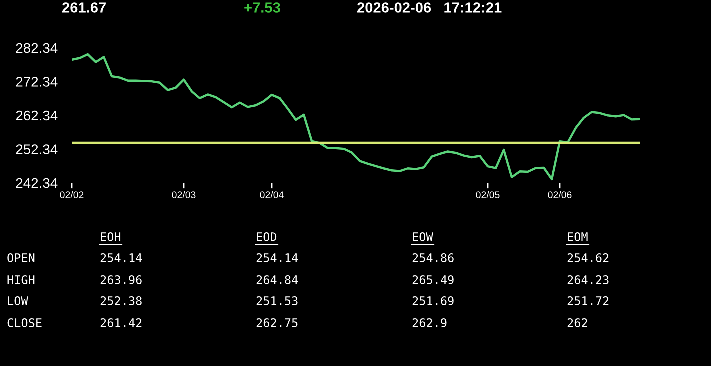  What do you see at coordinates (277, 323) in the screenshot?
I see `text: 262.75` at bounding box center [277, 323].